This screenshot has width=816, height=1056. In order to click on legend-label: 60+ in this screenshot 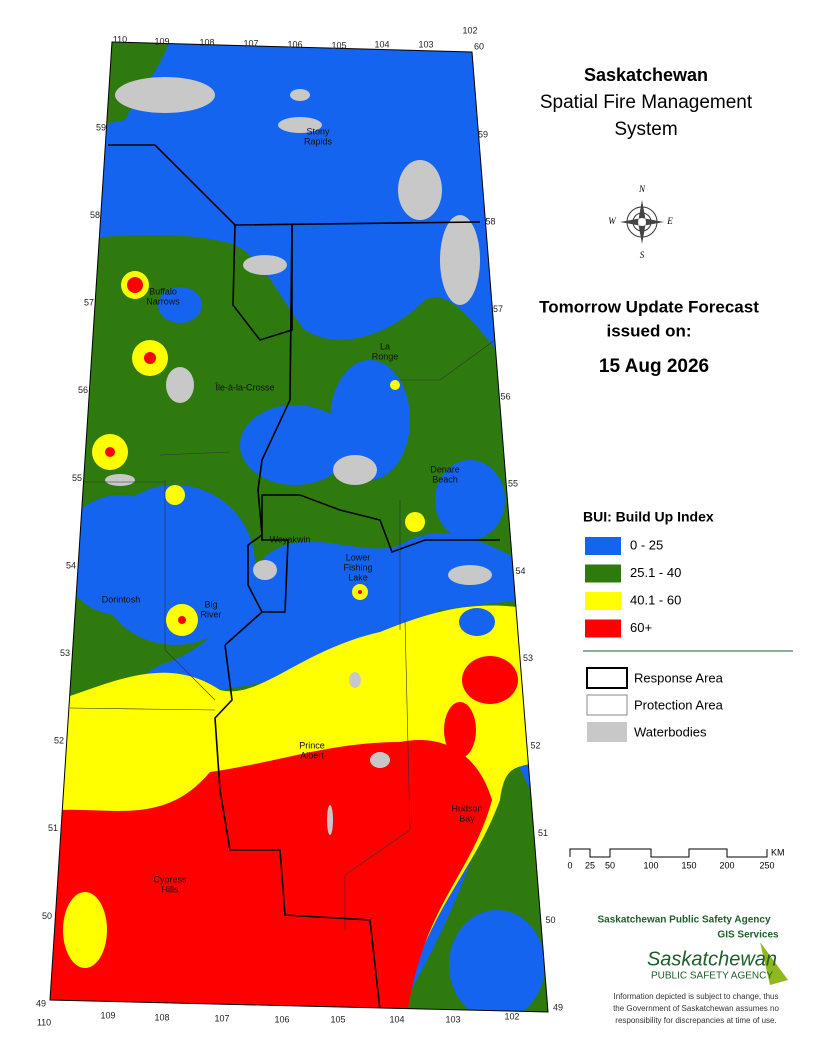, I will do `click(641, 627)`.